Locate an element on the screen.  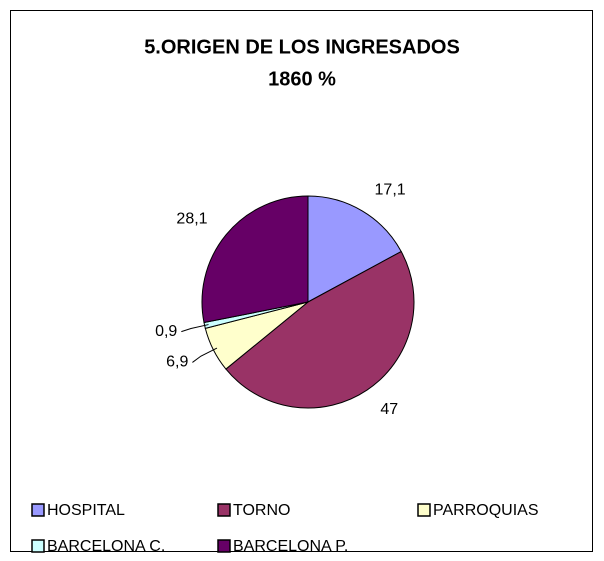
data-label: 6,9 is located at coordinates (177, 362).